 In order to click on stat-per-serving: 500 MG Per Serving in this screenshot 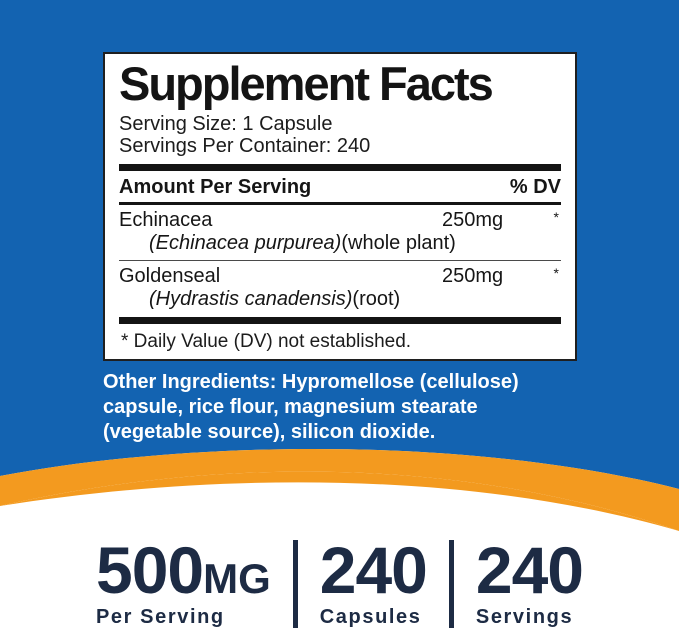, I will do `click(183, 580)`.